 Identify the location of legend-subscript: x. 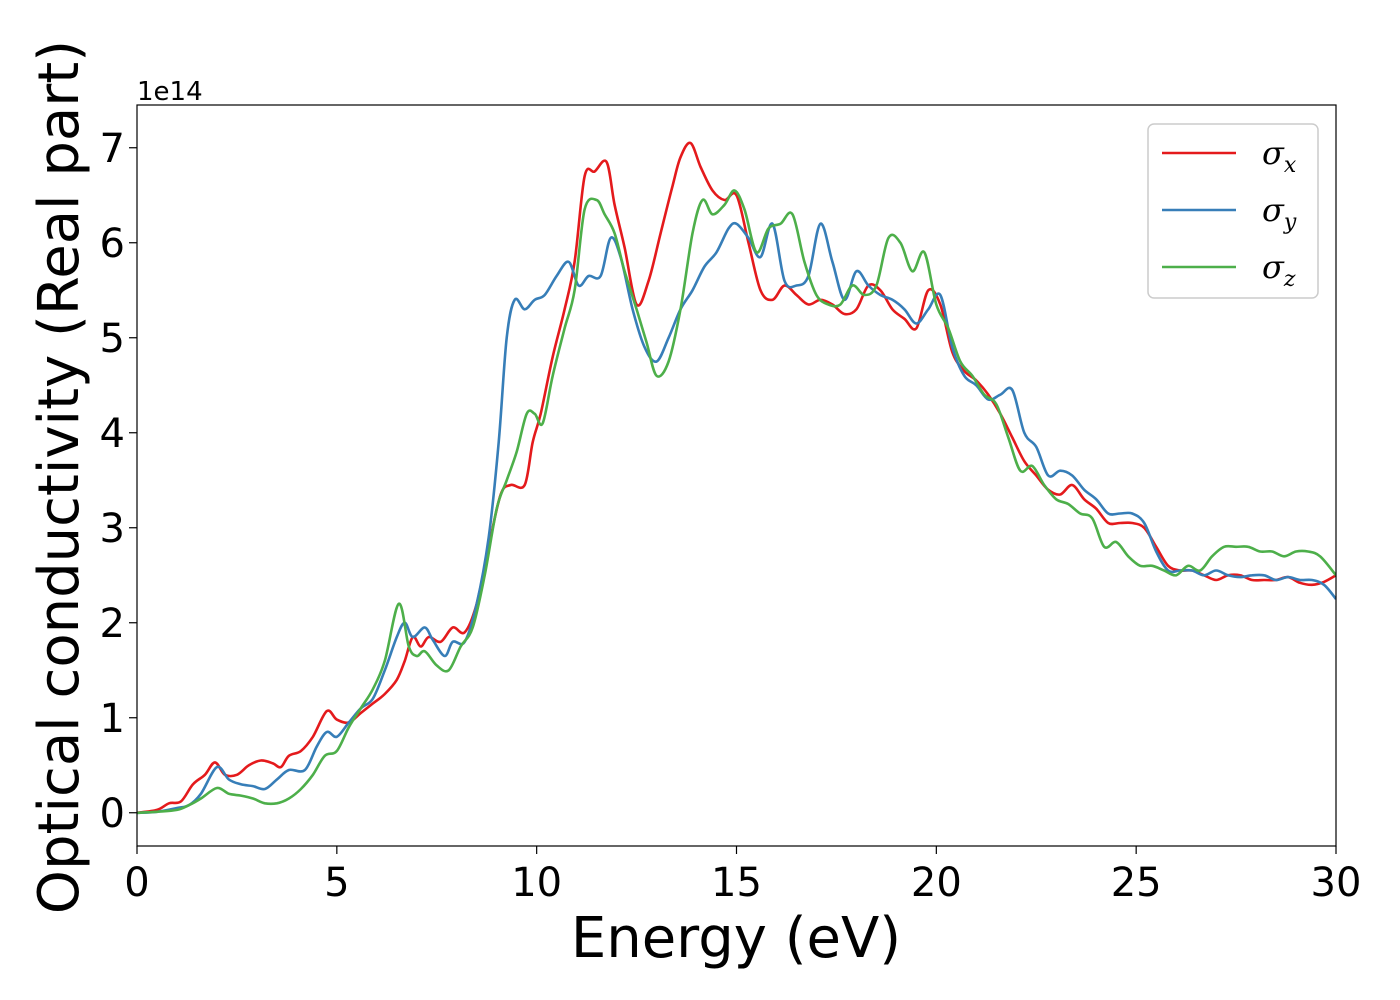
(1290, 165).